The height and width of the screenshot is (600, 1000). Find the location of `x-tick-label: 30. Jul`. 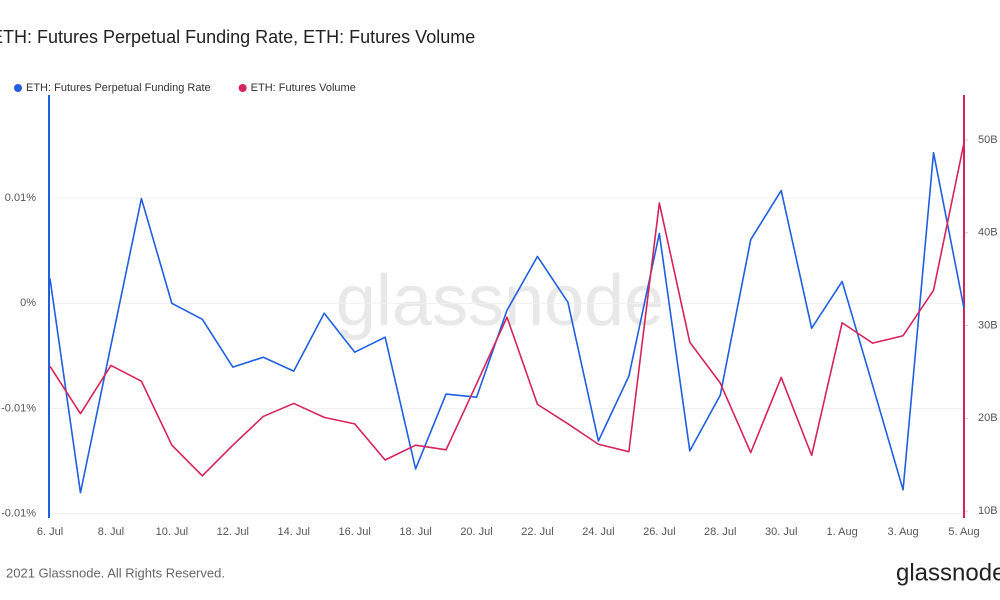

x-tick-label: 30. Jul is located at coordinates (781, 532).